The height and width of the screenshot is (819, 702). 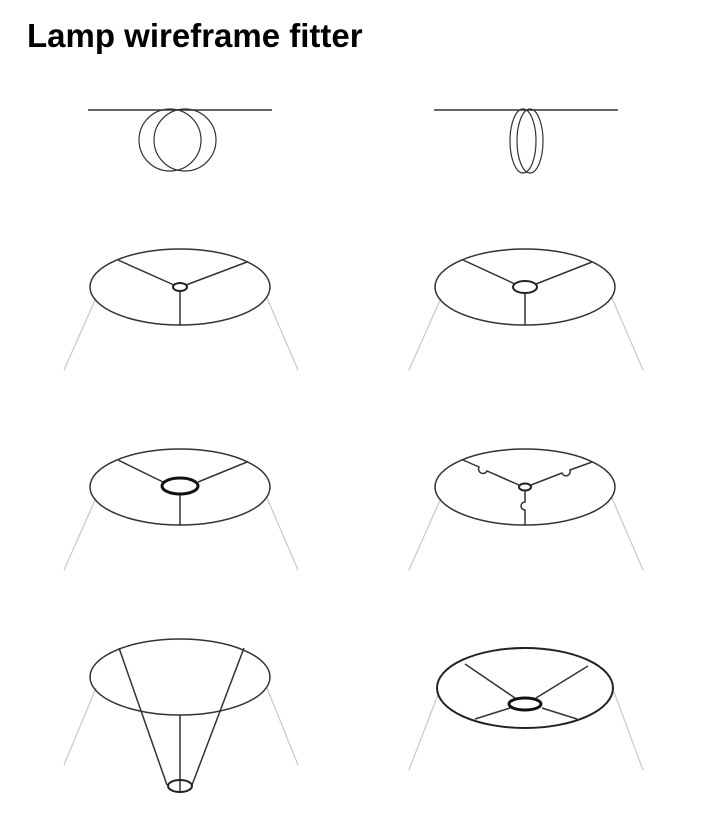 What do you see at coordinates (530, 310) in the screenshot?
I see `spider-fitter-medium-ring` at bounding box center [530, 310].